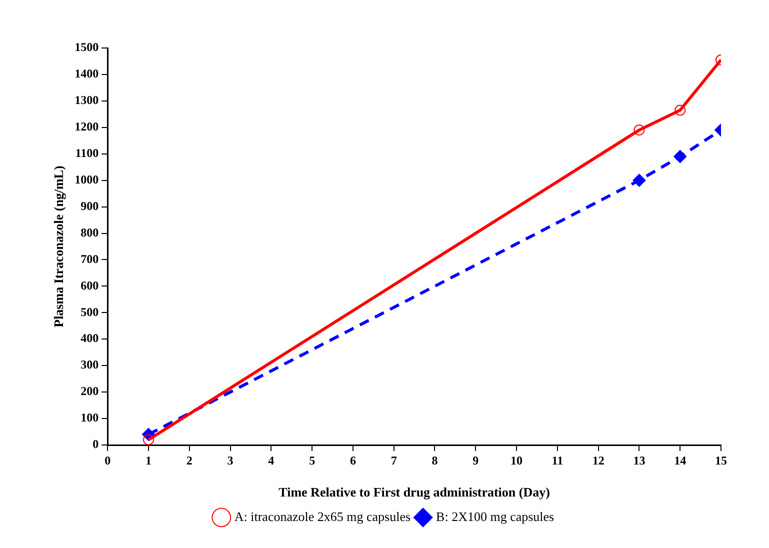 The height and width of the screenshot is (548, 769). I want to click on x-tick-label: 14, so click(680, 460).